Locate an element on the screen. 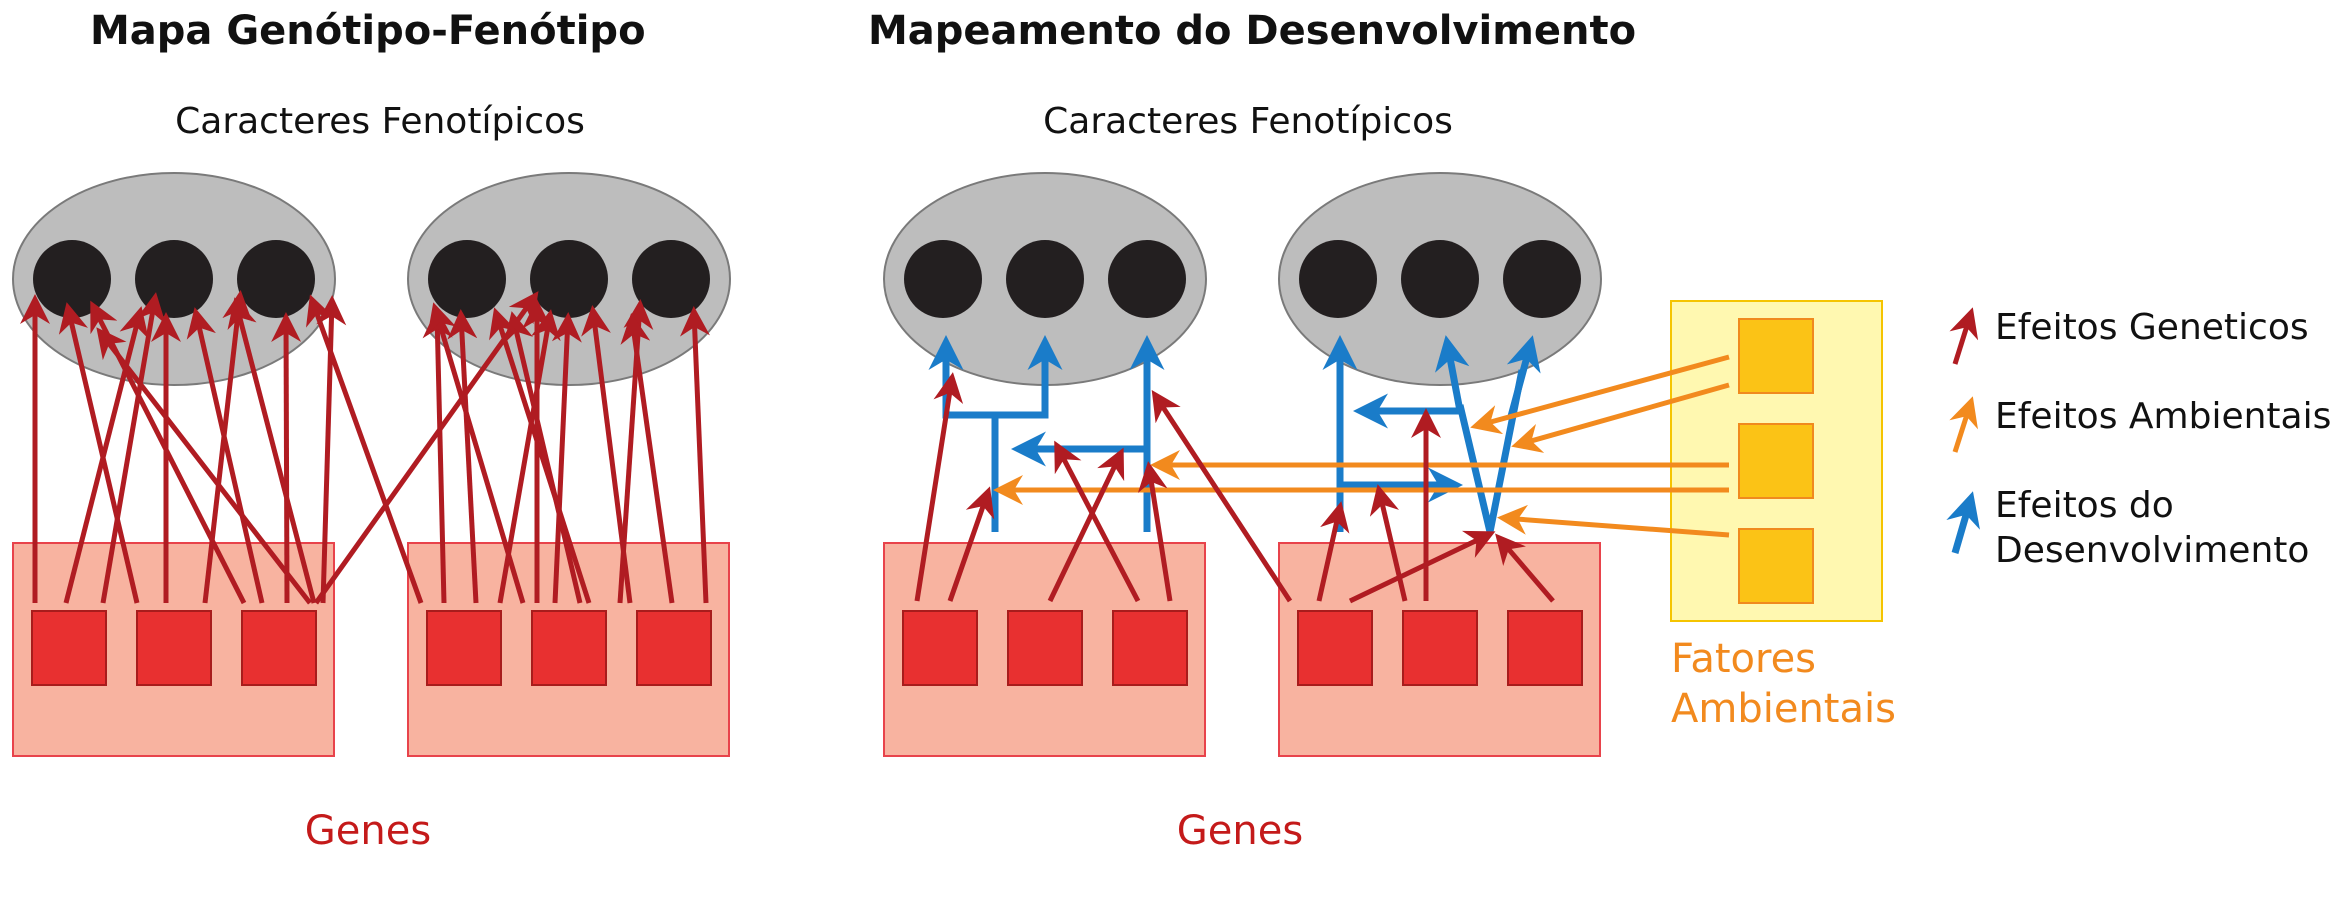 Image resolution: width=2333 pixels, height=911 pixels. environment-label-line1: Fatores is located at coordinates (1743, 659).